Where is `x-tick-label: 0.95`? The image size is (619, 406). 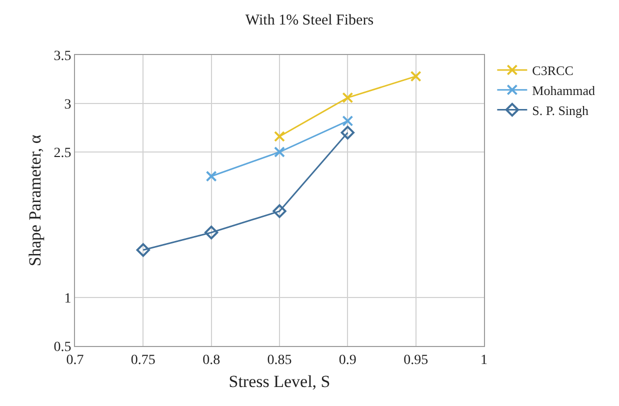 x-tick-label: 0.95 is located at coordinates (416, 360).